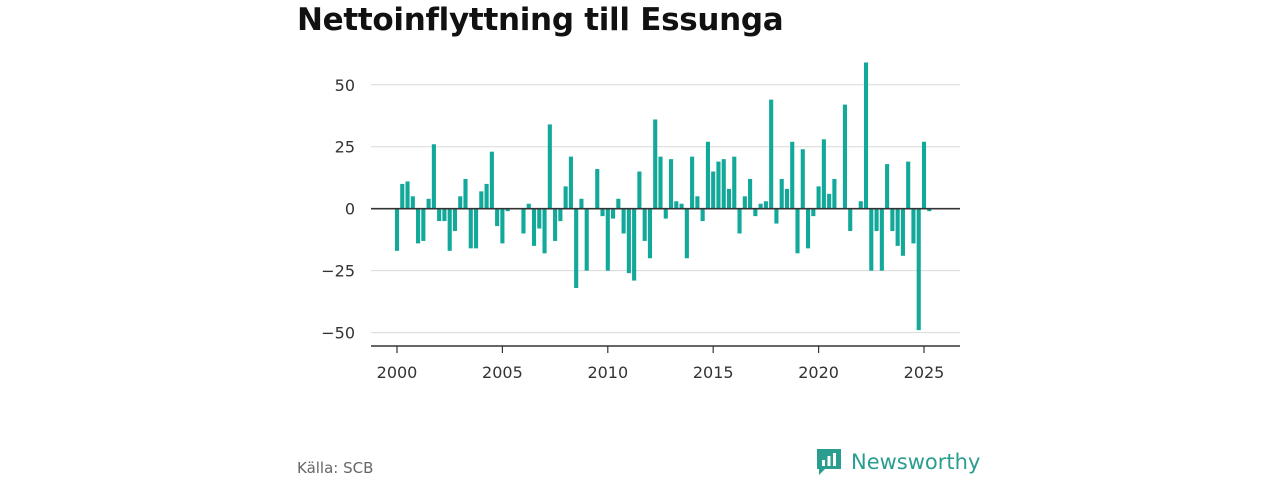 The height and width of the screenshot is (480, 1280). I want to click on newsworthy-logo-icon, so click(829, 462).